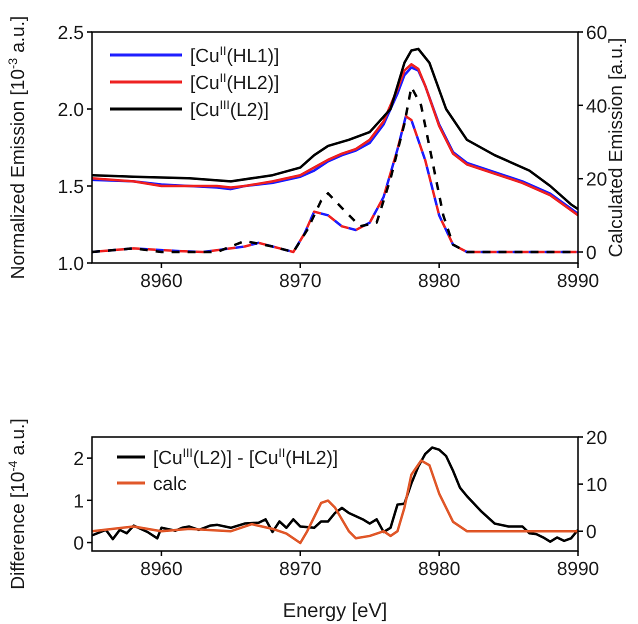  I want to click on legend-label: [Cu$^{III}$(L2)], so click(229, 109).